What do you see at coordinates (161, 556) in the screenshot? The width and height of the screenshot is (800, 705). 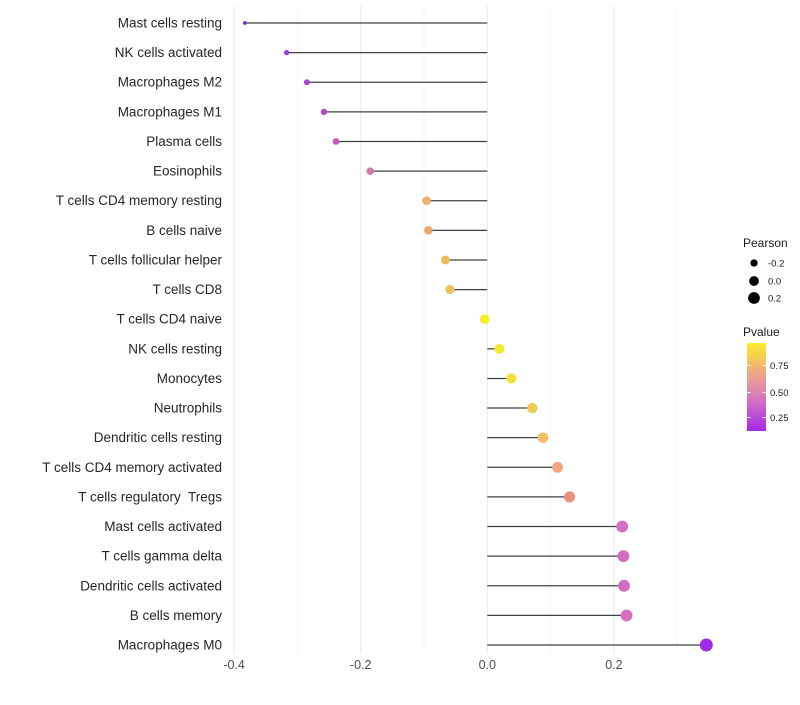 I see `category-label: T cells gamma delta` at bounding box center [161, 556].